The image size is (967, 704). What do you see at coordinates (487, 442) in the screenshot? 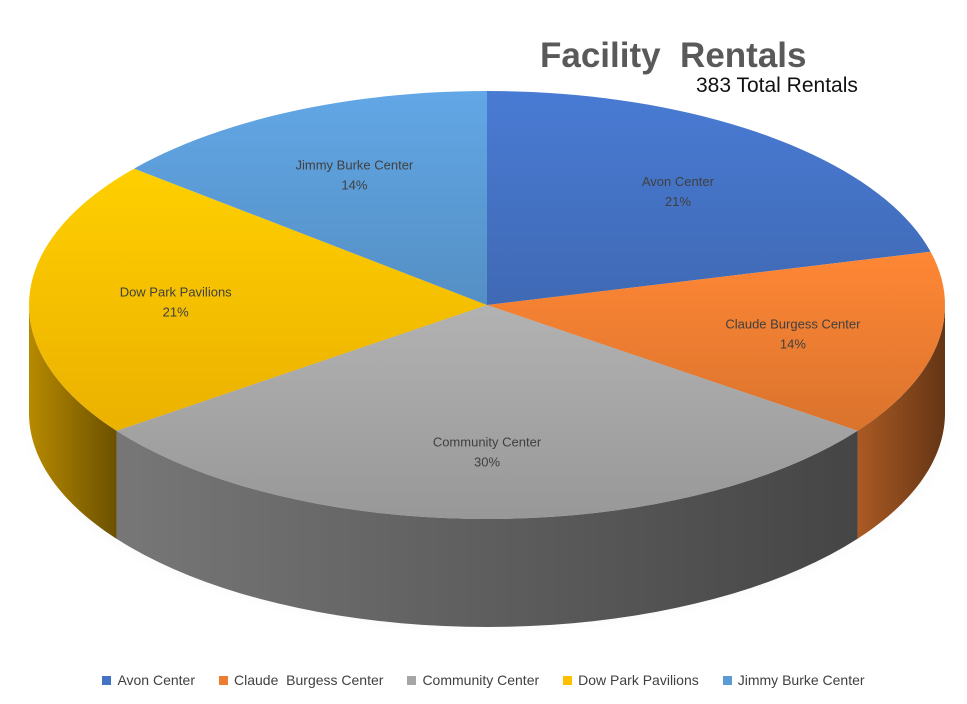
I see `slice-name-label: Community Center` at bounding box center [487, 442].